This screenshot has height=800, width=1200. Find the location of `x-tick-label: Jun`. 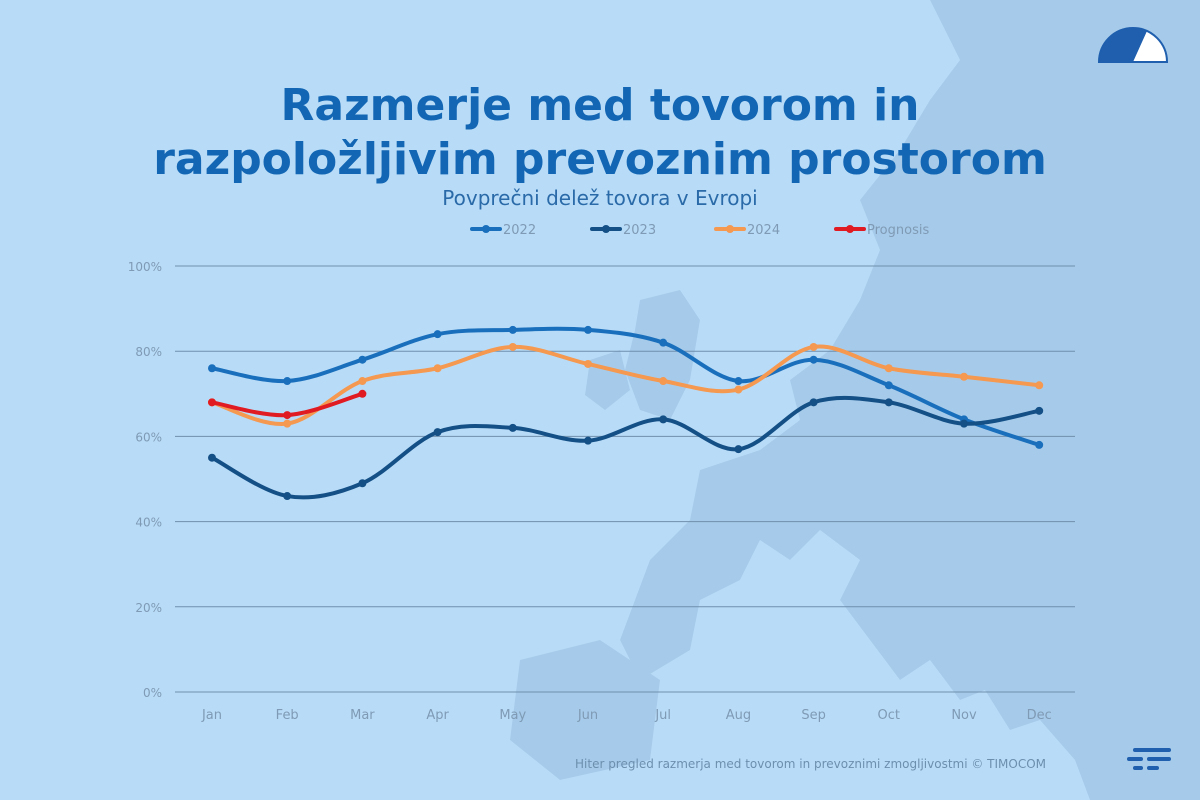

x-tick-label: Jun is located at coordinates (587, 715).